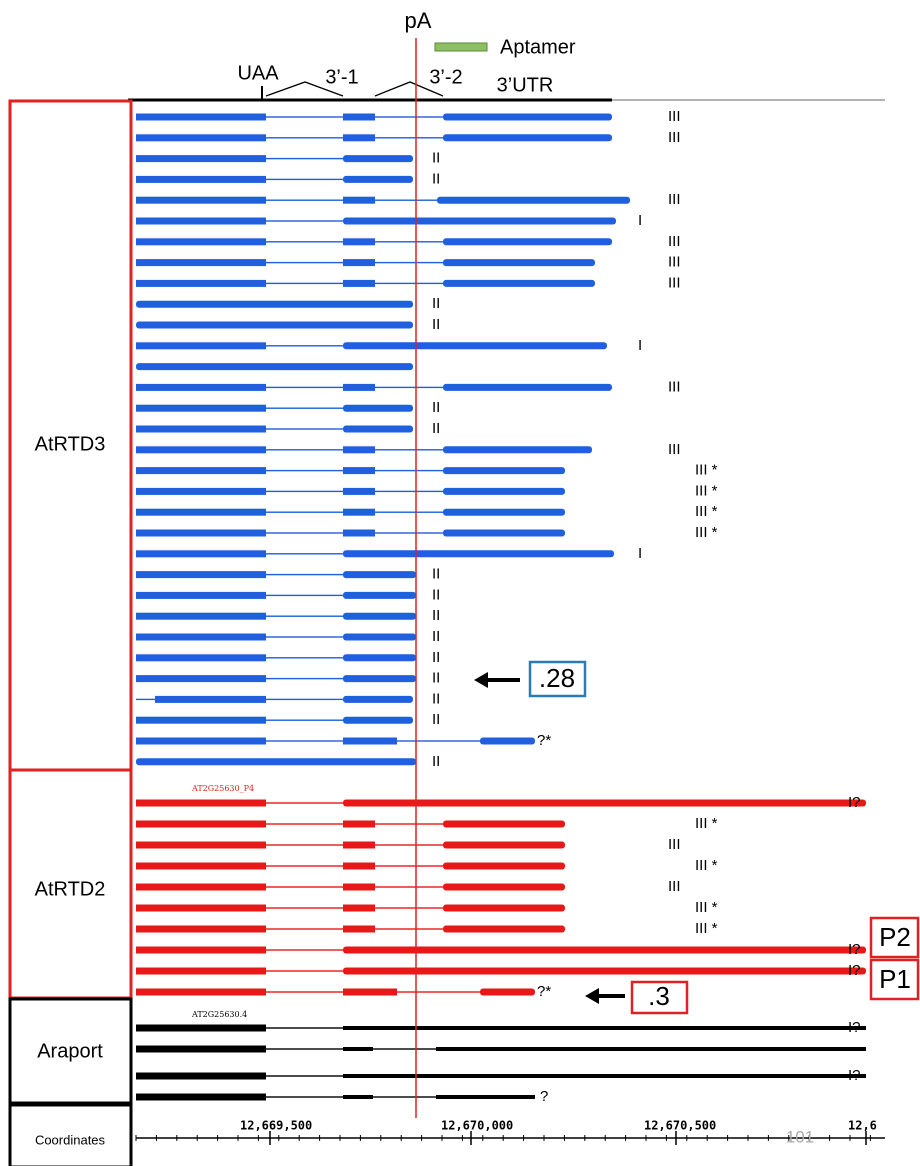  I want to click on callout-box, so click(659, 997).